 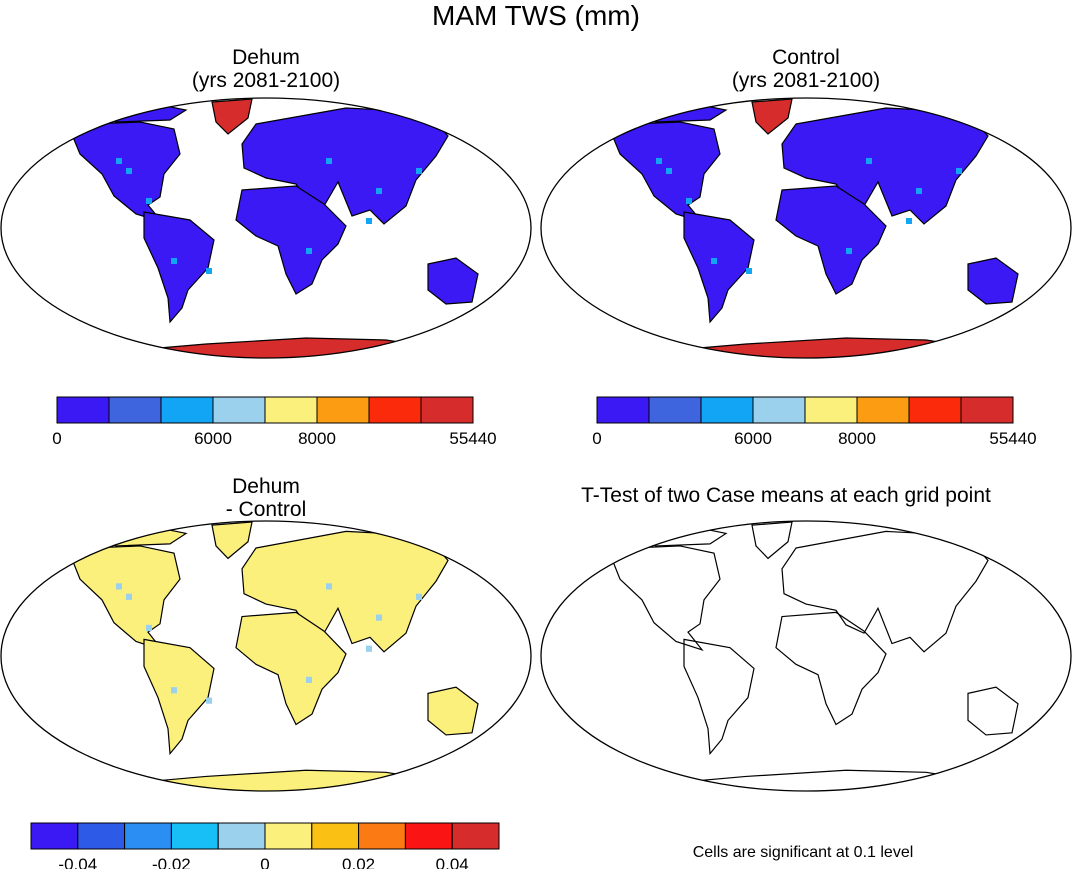 What do you see at coordinates (452, 862) in the screenshot?
I see `colorbar-tick-label: 0.04` at bounding box center [452, 862].